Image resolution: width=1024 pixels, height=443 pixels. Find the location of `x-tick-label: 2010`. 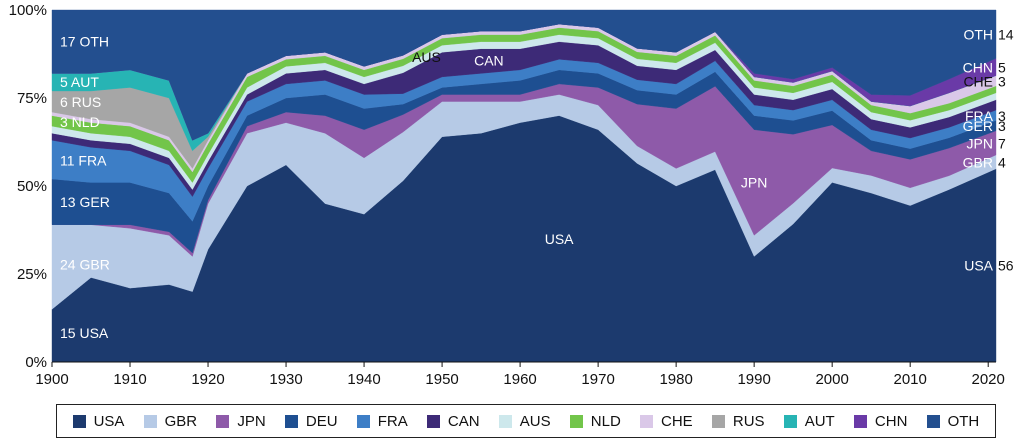

x-tick-label: 2010 is located at coordinates (909, 379).